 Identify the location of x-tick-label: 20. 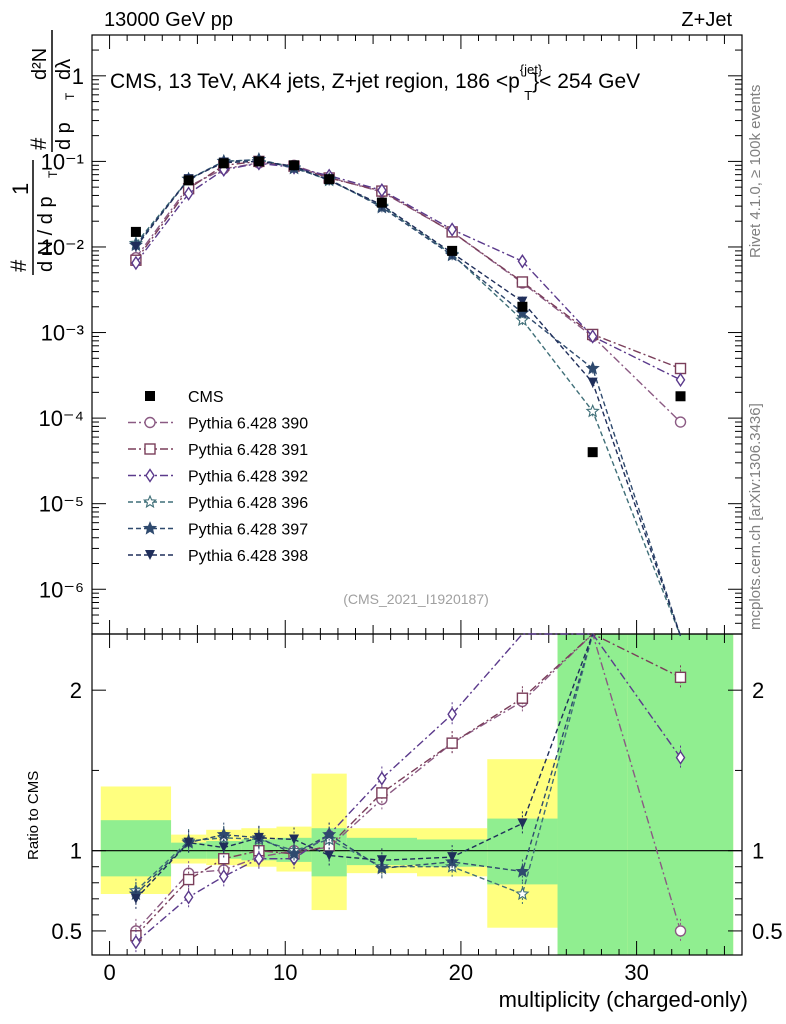
(461, 972).